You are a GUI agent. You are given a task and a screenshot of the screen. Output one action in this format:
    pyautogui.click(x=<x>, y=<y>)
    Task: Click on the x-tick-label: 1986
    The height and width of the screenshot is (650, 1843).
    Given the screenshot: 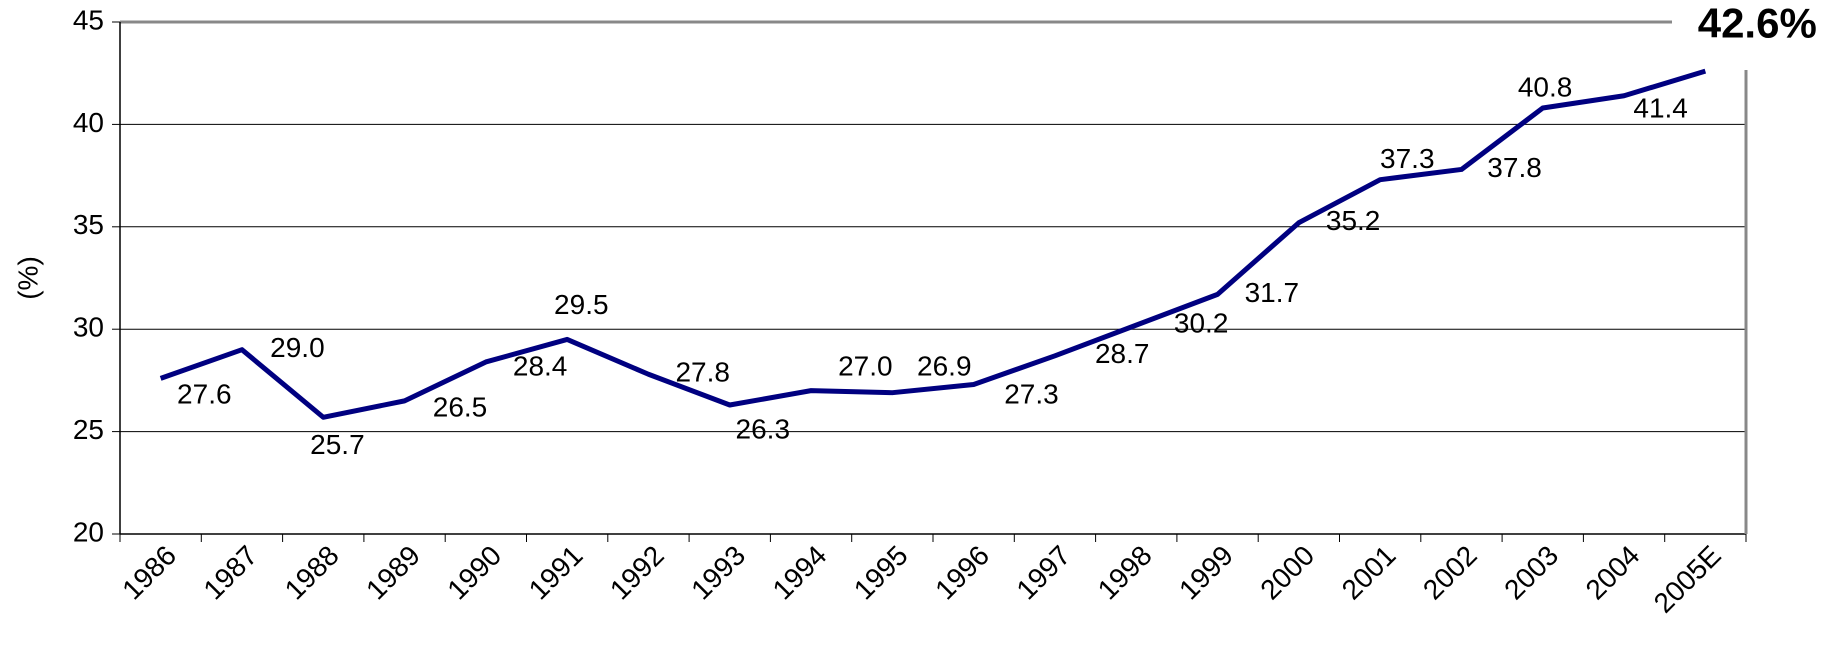 What is the action you would take?
    pyautogui.click(x=149, y=573)
    